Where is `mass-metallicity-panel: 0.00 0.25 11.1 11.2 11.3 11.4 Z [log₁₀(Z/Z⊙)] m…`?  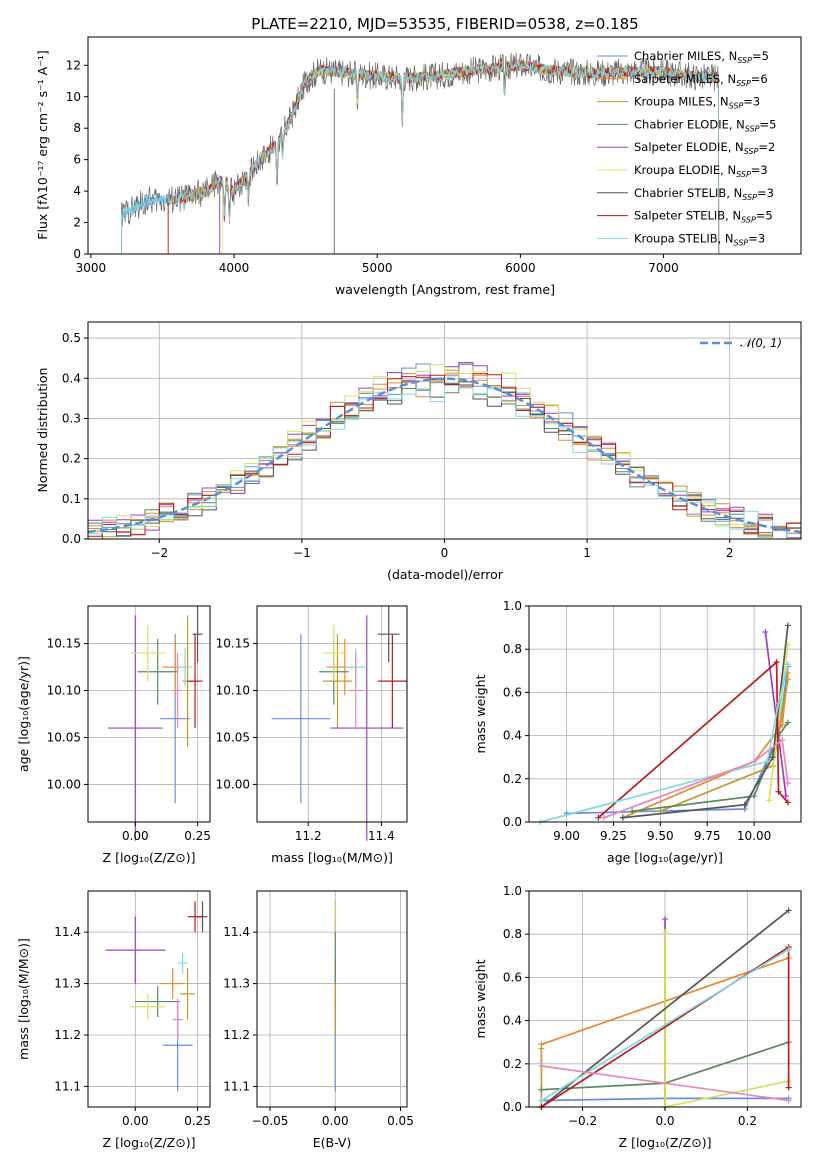 mass-metallicity-panel: 0.00 0.25 11.1 11.2 11.3 11.4 Z [log₁₀(Z/Z⊙)] m… is located at coordinates (113, 1020).